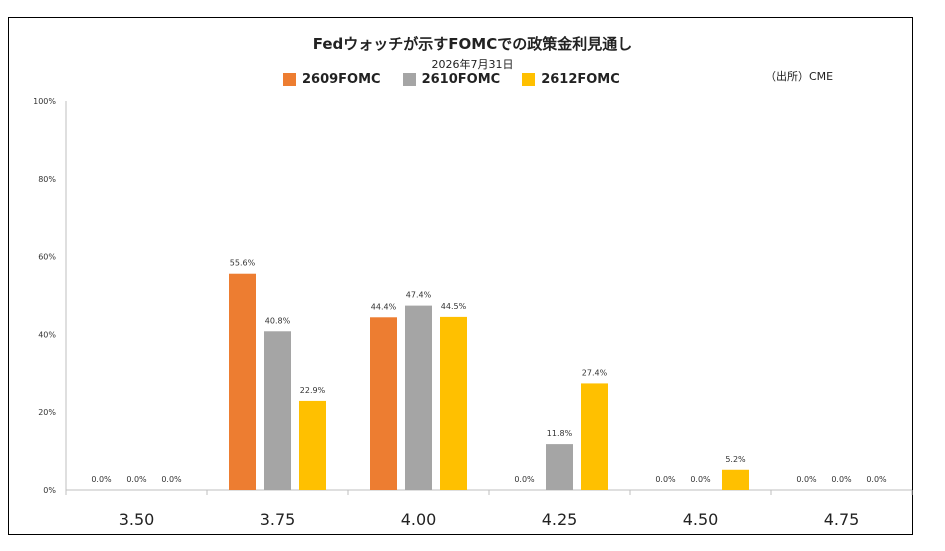  What do you see at coordinates (44, 101) in the screenshot?
I see `y-tick-label: 100%` at bounding box center [44, 101].